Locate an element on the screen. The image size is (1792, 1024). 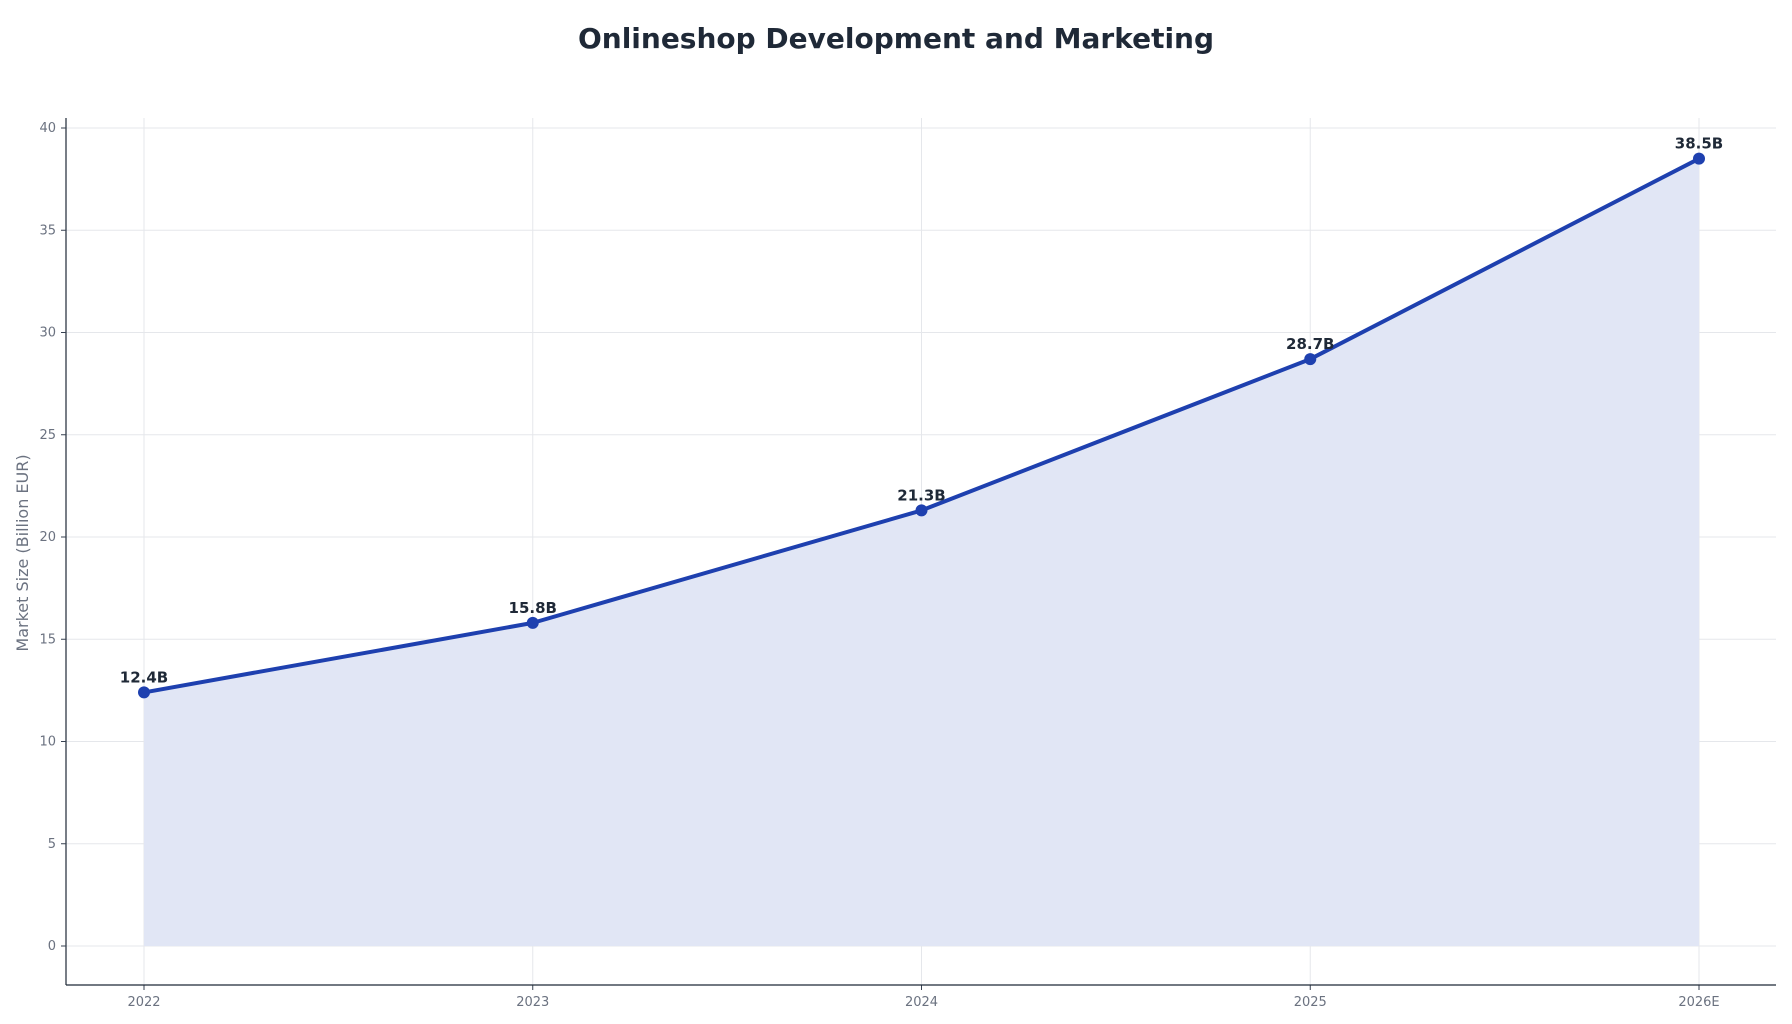
y-tick-label: 0 is located at coordinates (52, 946).